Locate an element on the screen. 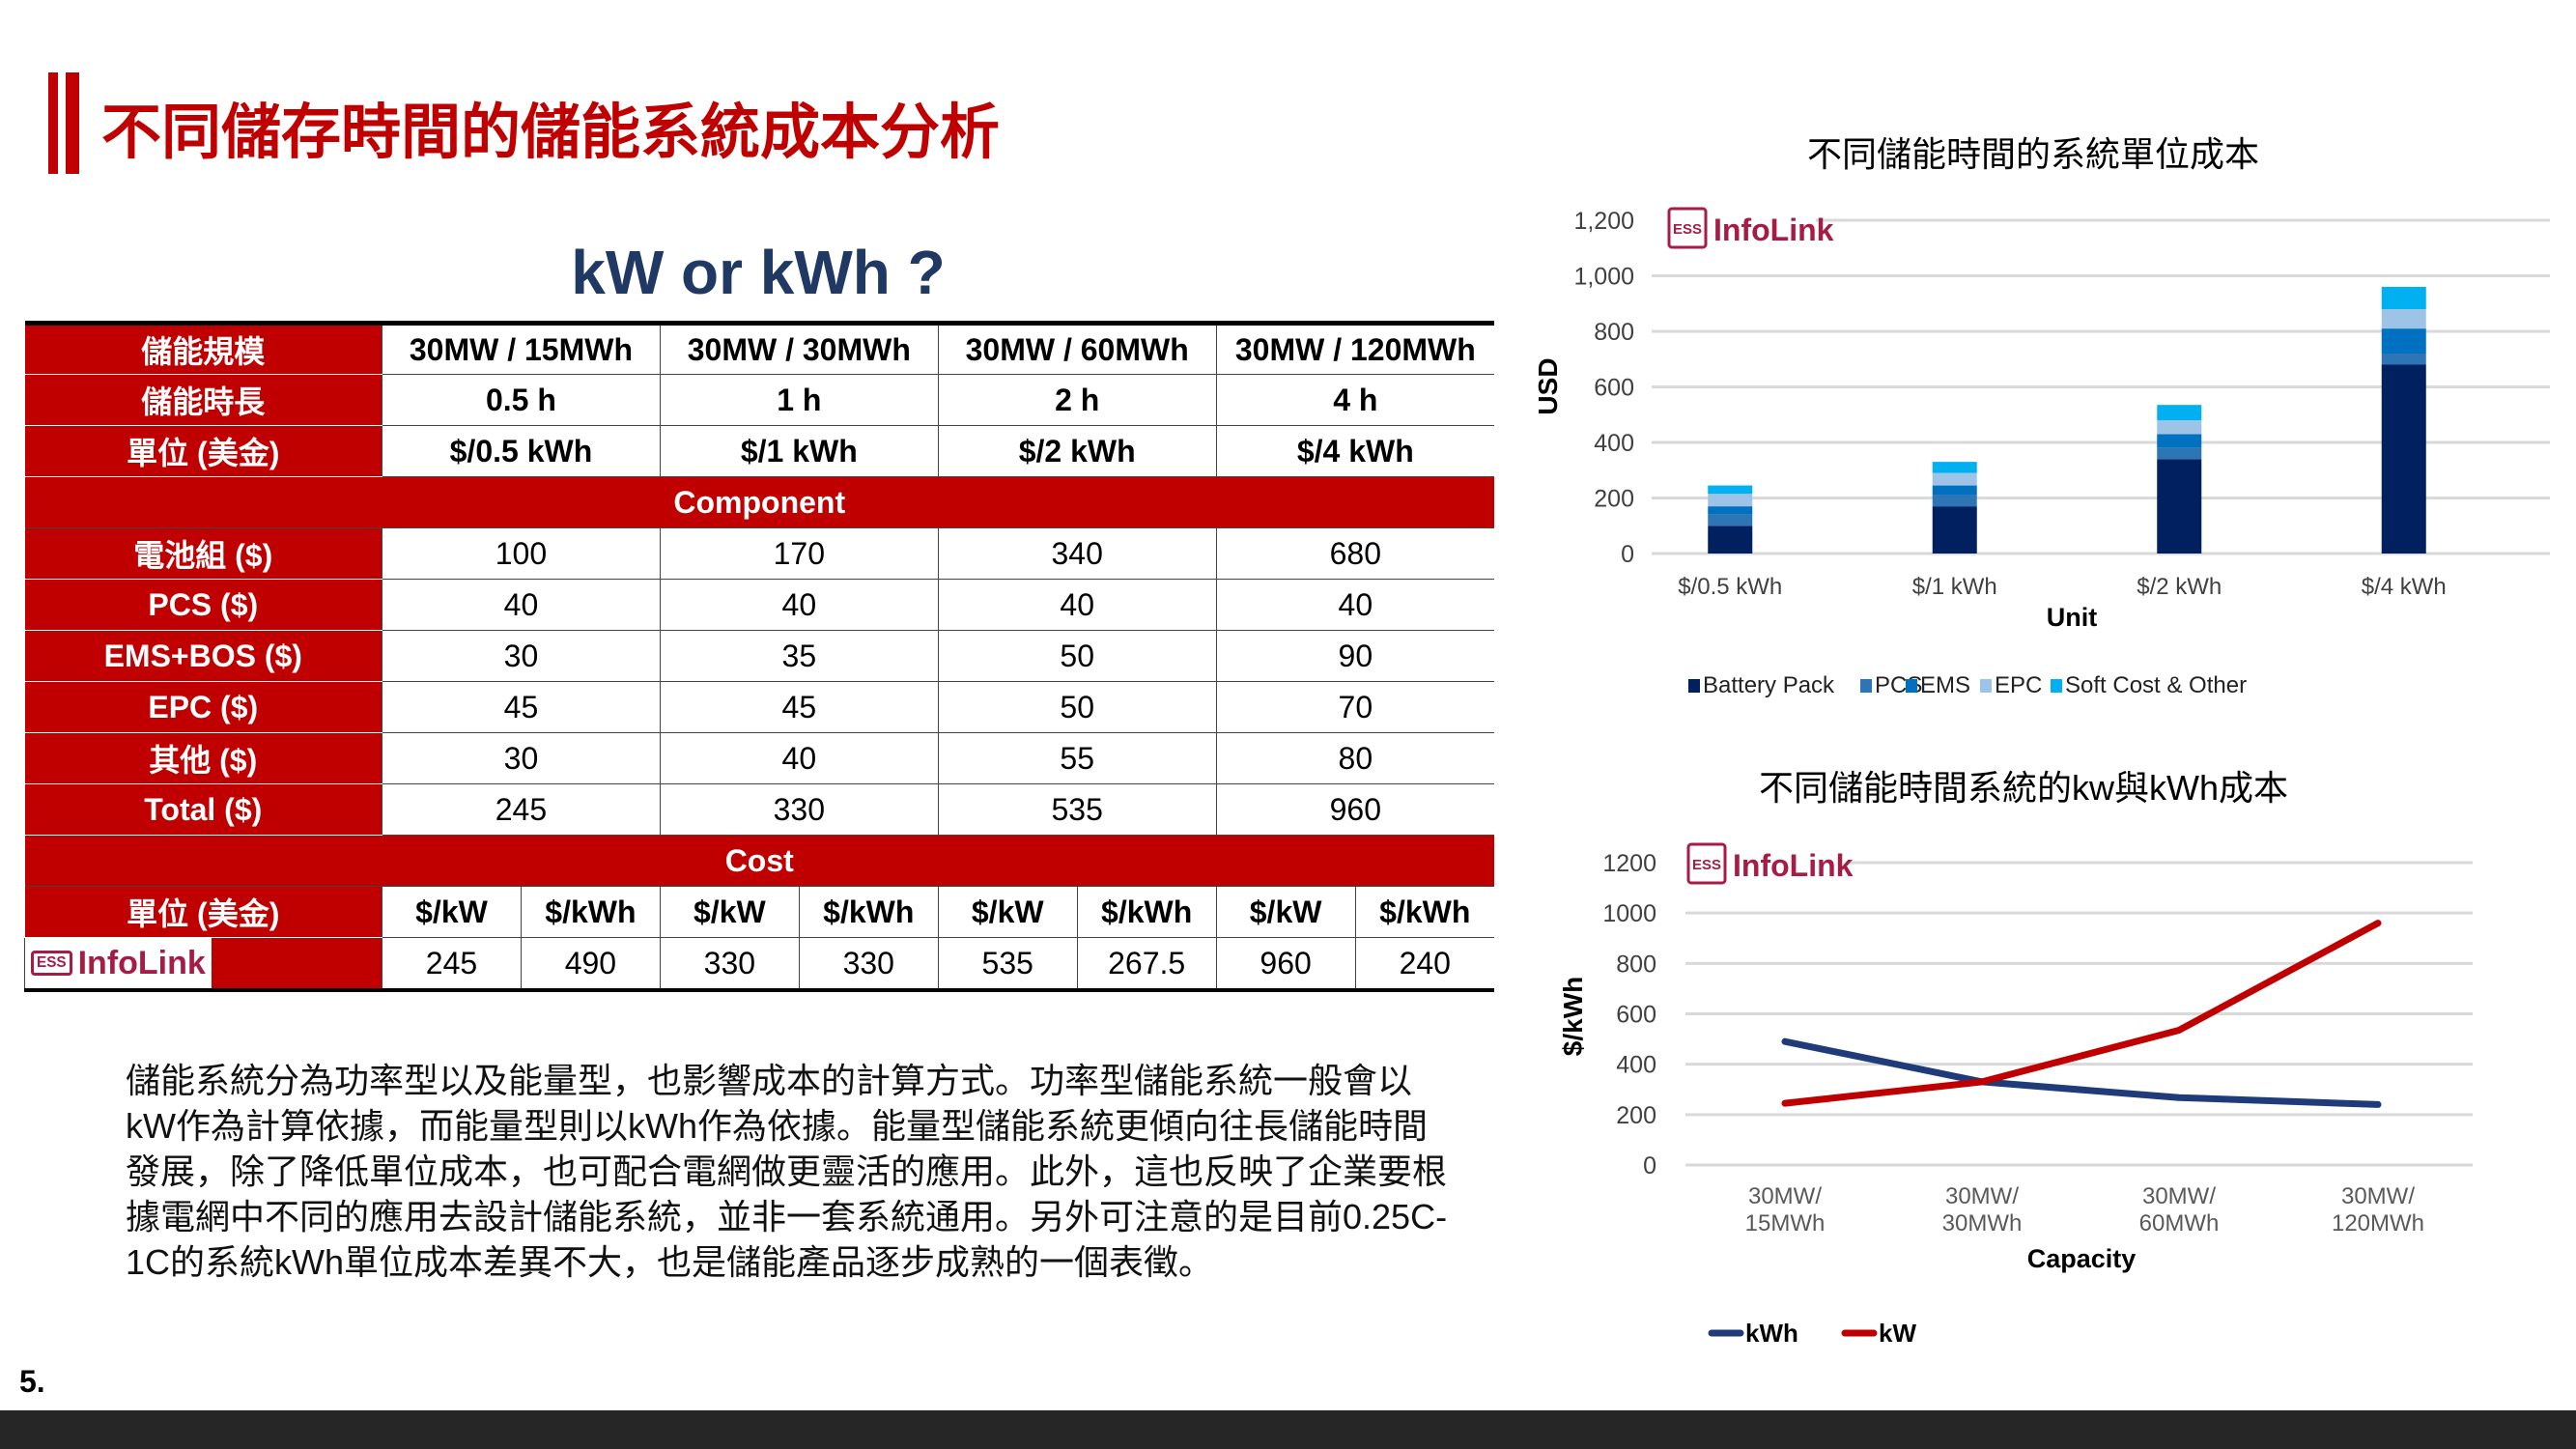 This screenshot has height=1449, width=2576. table-cell: 80 is located at coordinates (1354, 758).